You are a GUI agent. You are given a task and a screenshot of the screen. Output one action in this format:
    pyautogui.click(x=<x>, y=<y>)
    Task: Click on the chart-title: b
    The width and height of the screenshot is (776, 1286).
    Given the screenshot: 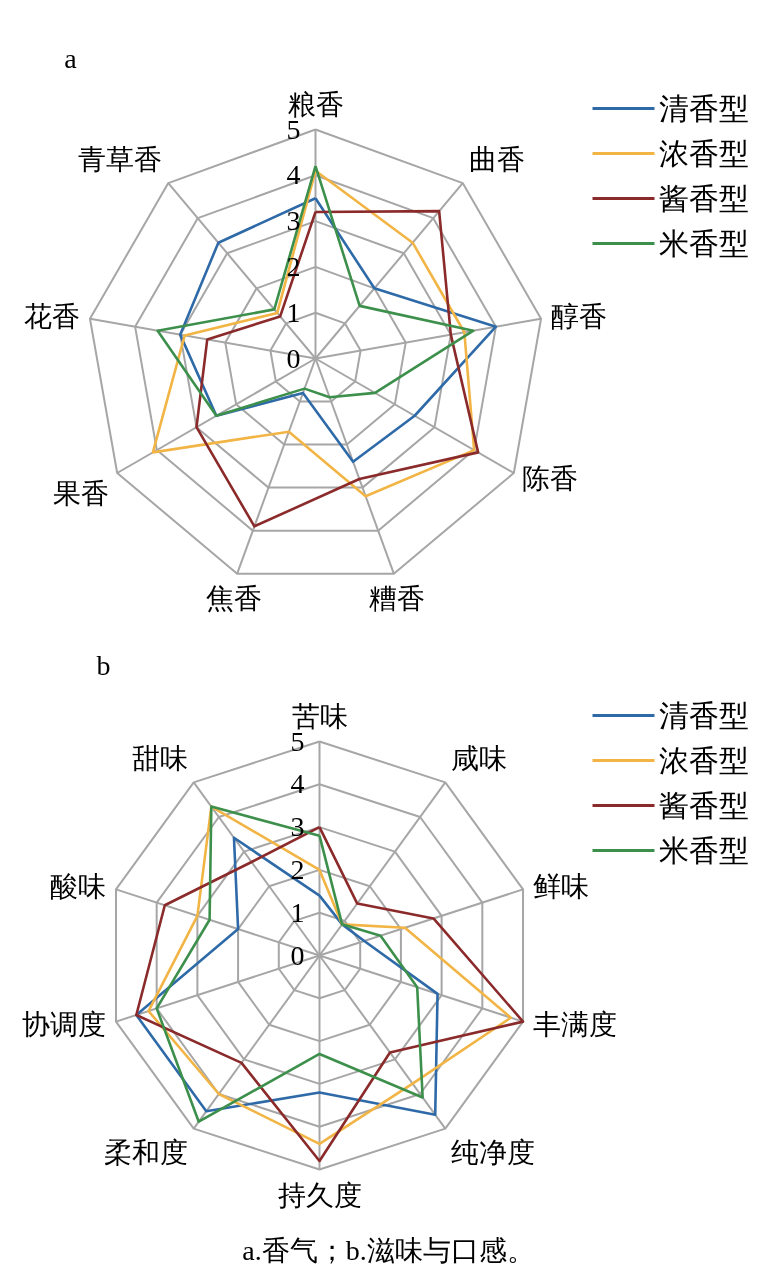 What is the action you would take?
    pyautogui.click(x=103, y=665)
    